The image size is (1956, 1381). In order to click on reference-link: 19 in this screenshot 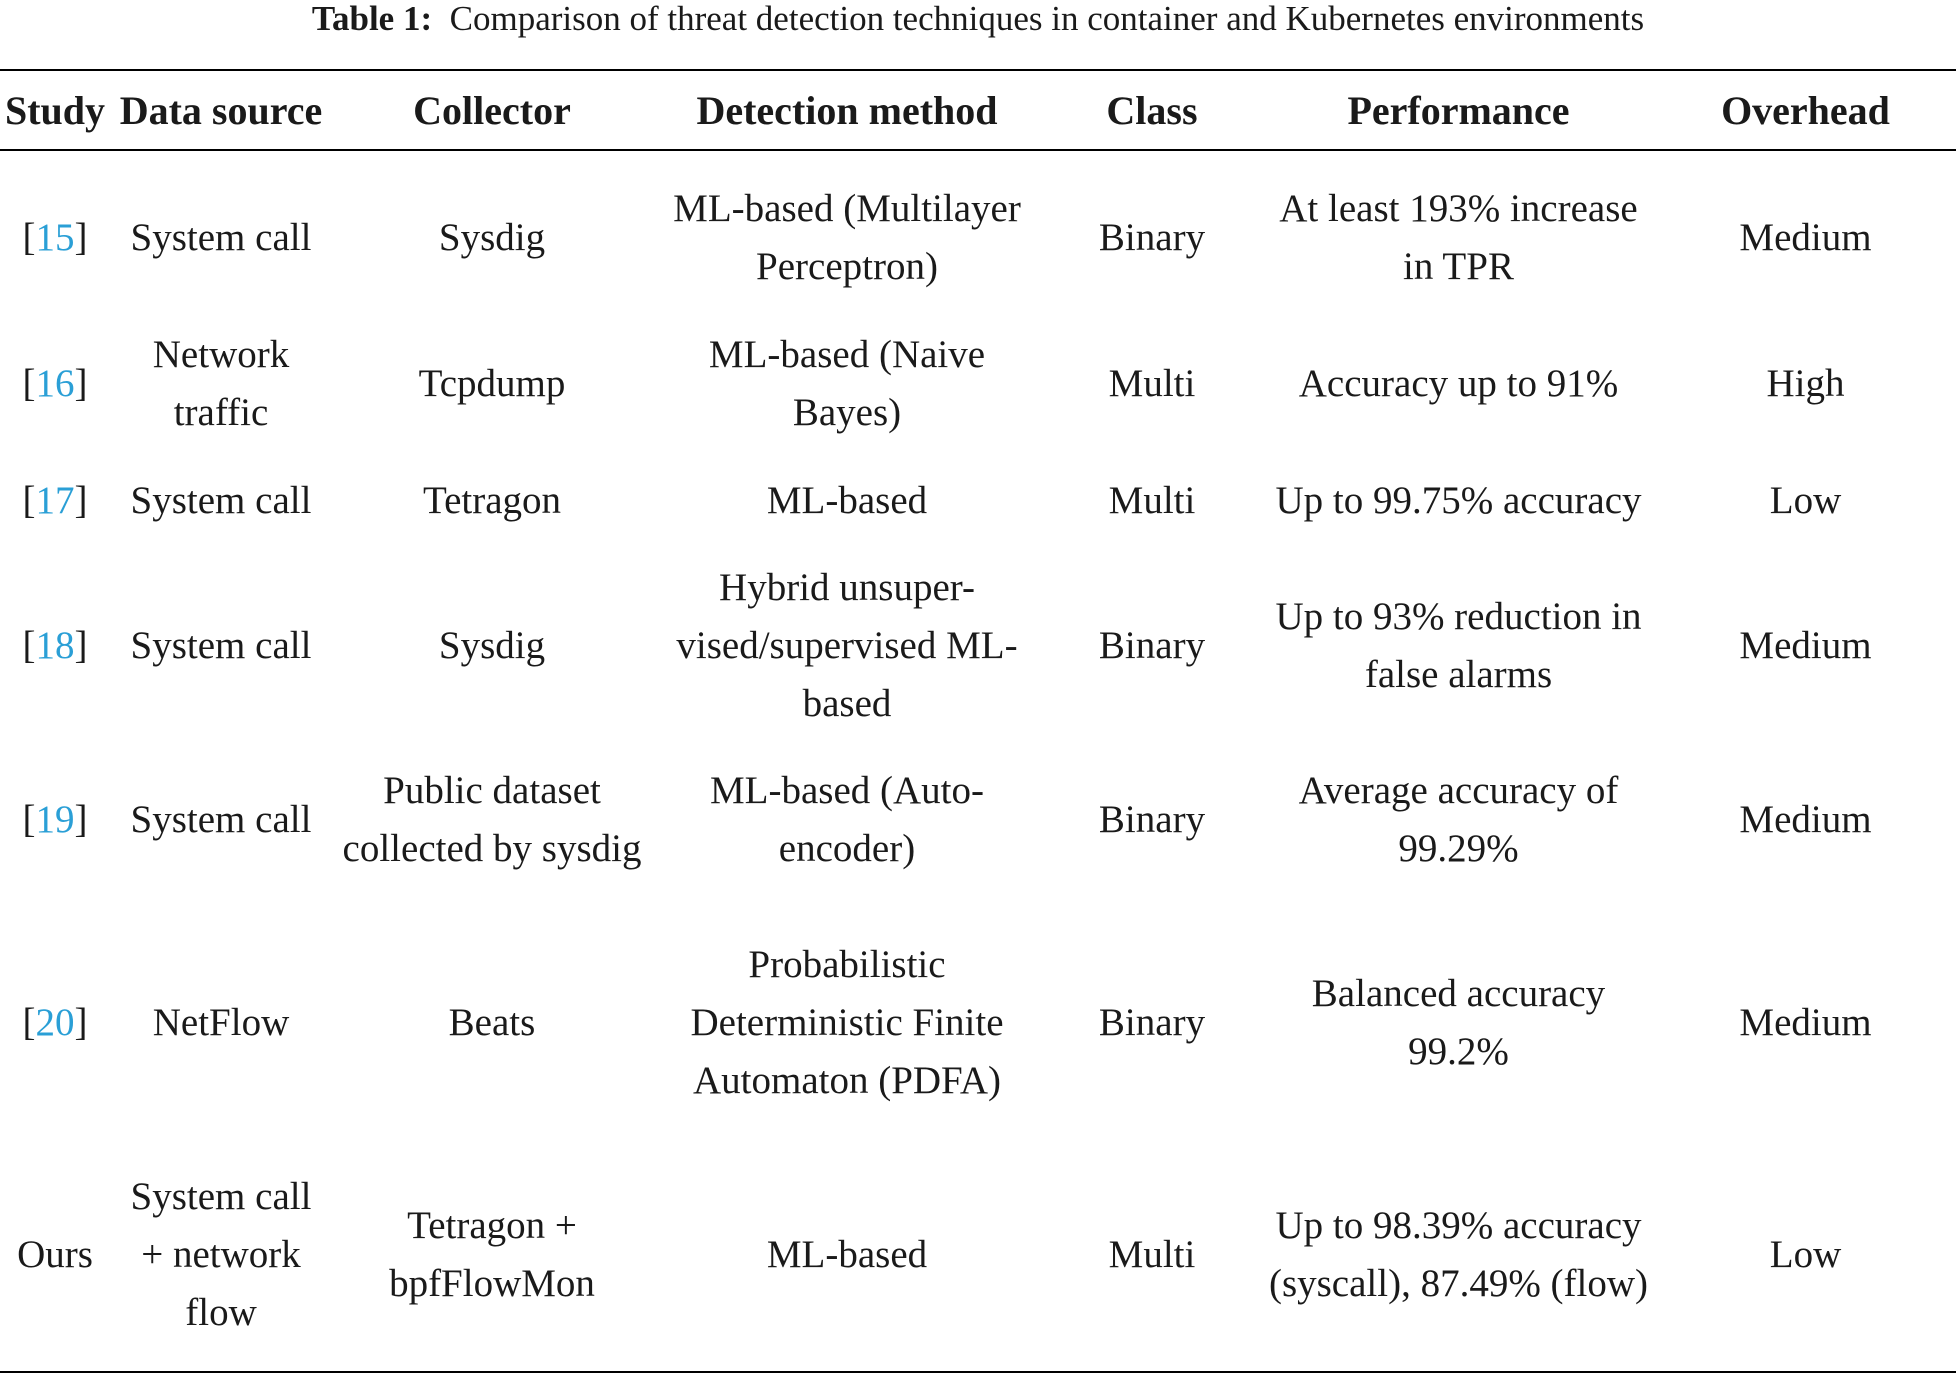, I will do `click(55, 819)`.